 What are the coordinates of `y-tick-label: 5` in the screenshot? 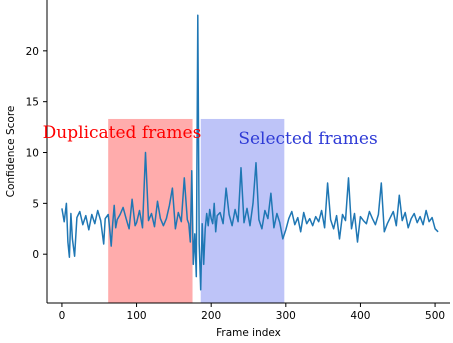 It's located at (35, 204).